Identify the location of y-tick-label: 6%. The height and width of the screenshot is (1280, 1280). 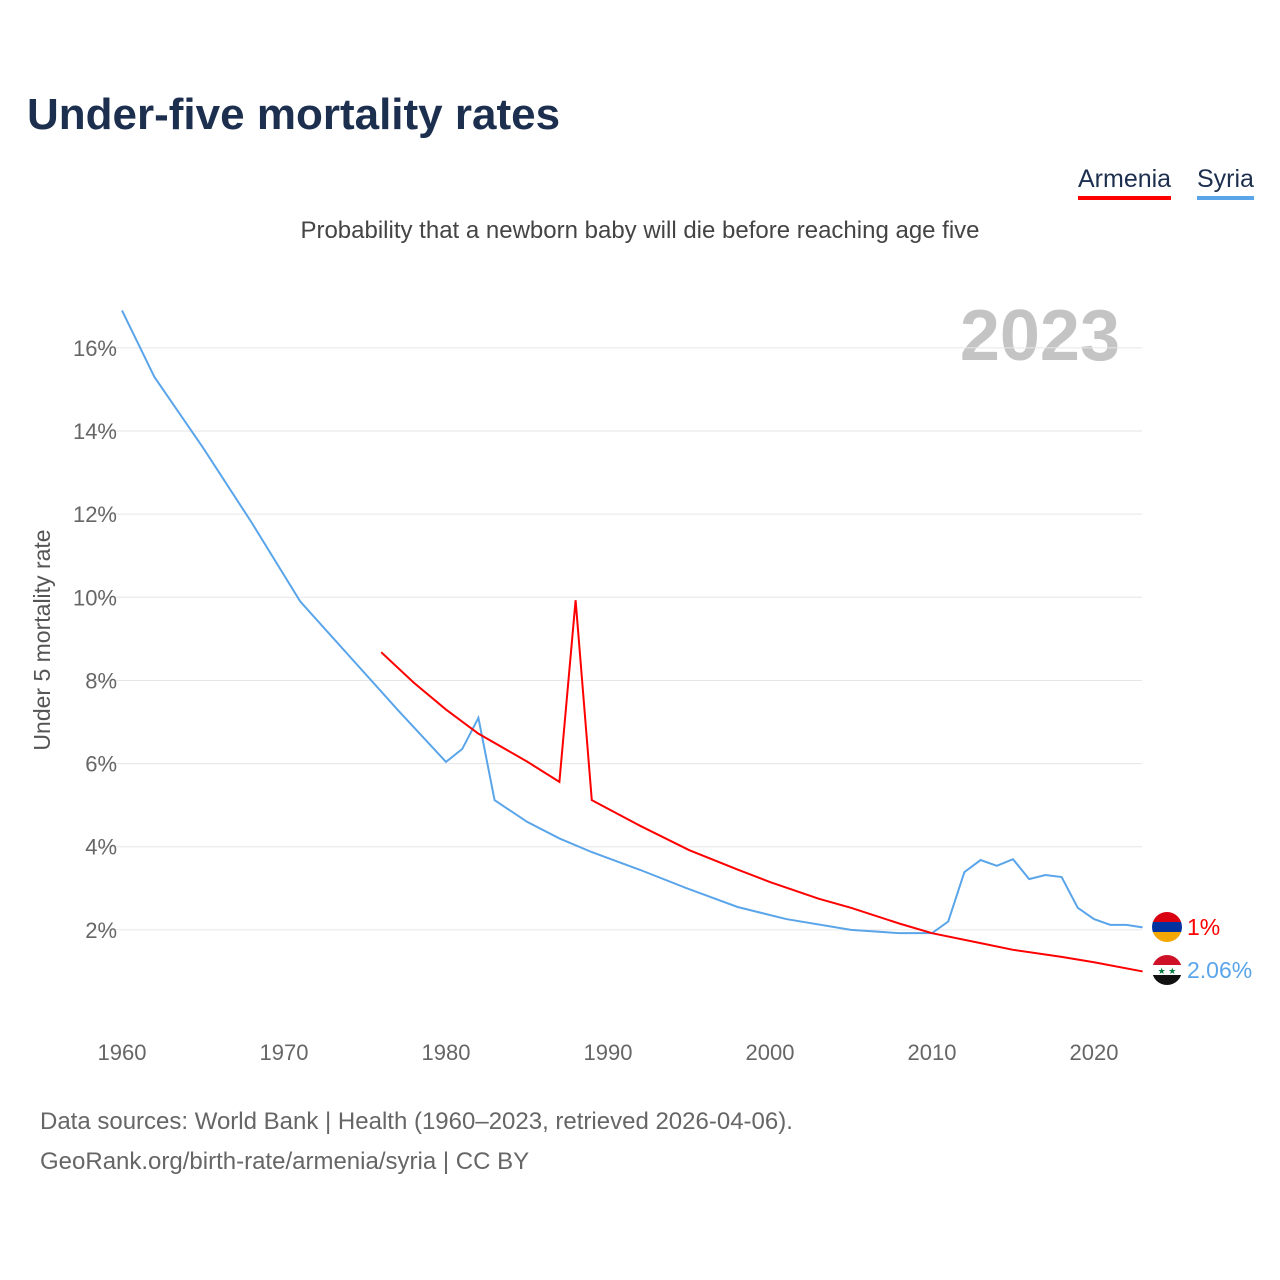
(101, 764).